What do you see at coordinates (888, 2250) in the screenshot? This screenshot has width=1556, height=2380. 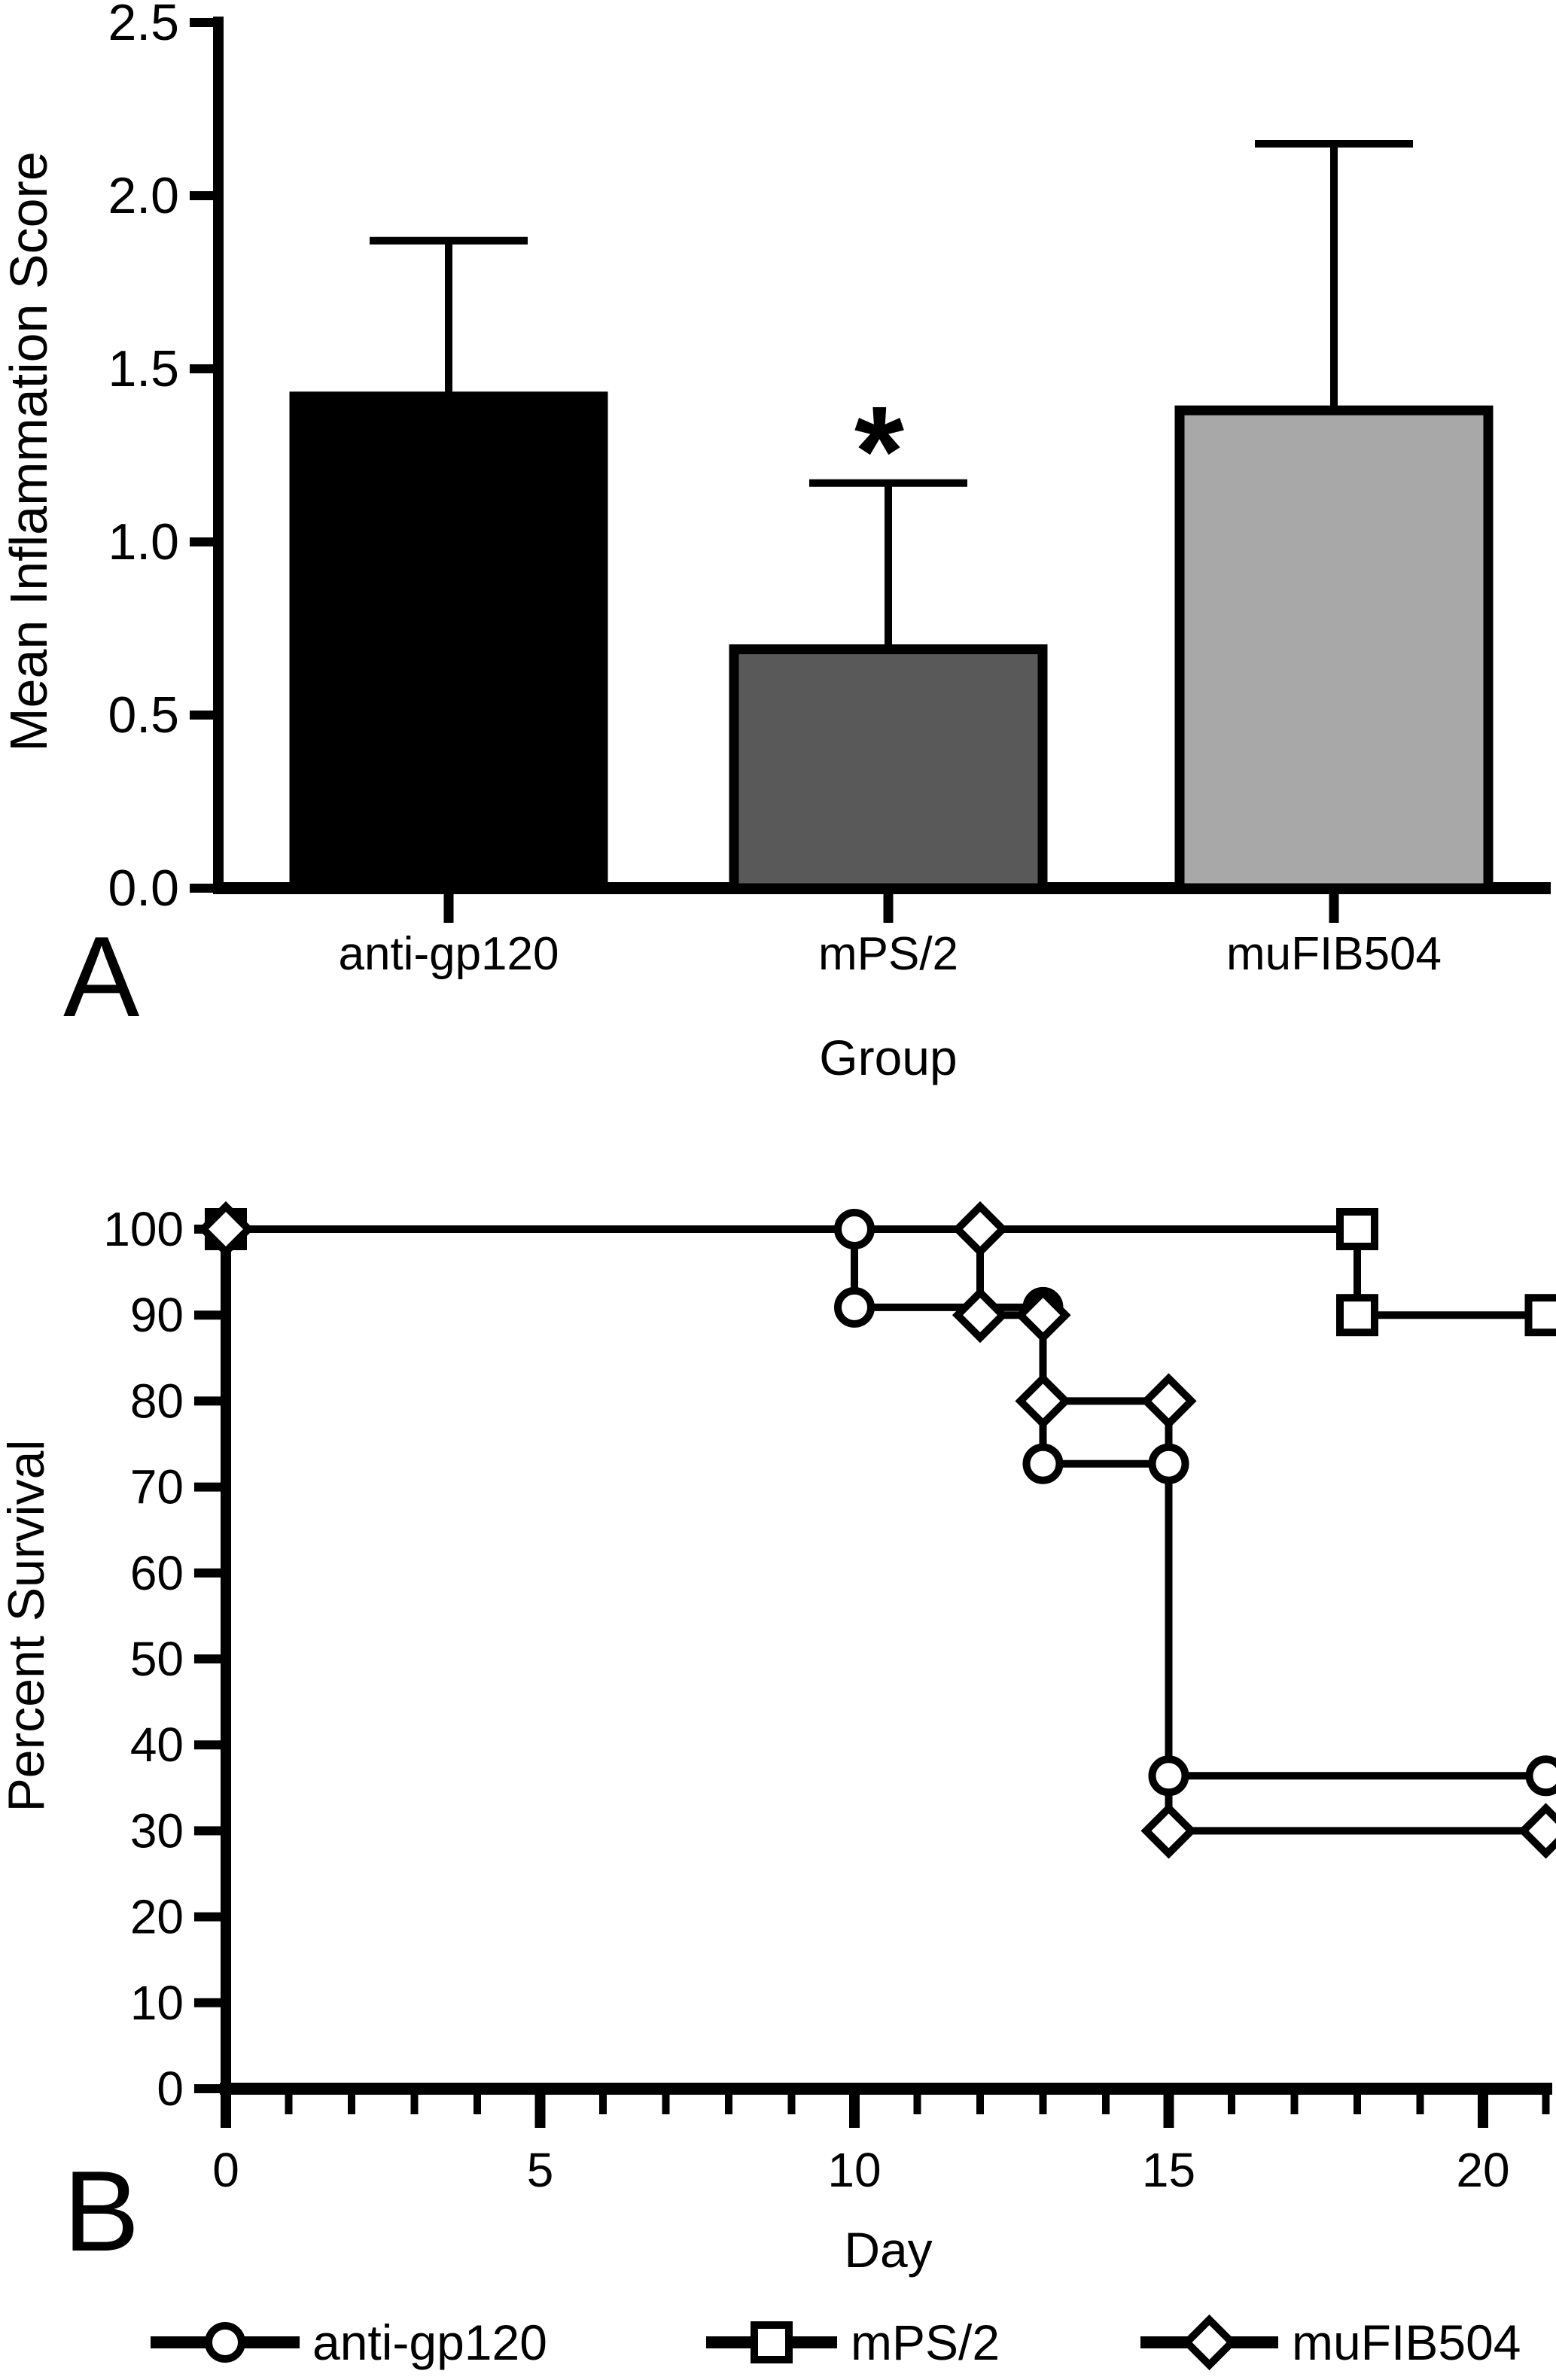 I see `b-x-axis-title: Day` at bounding box center [888, 2250].